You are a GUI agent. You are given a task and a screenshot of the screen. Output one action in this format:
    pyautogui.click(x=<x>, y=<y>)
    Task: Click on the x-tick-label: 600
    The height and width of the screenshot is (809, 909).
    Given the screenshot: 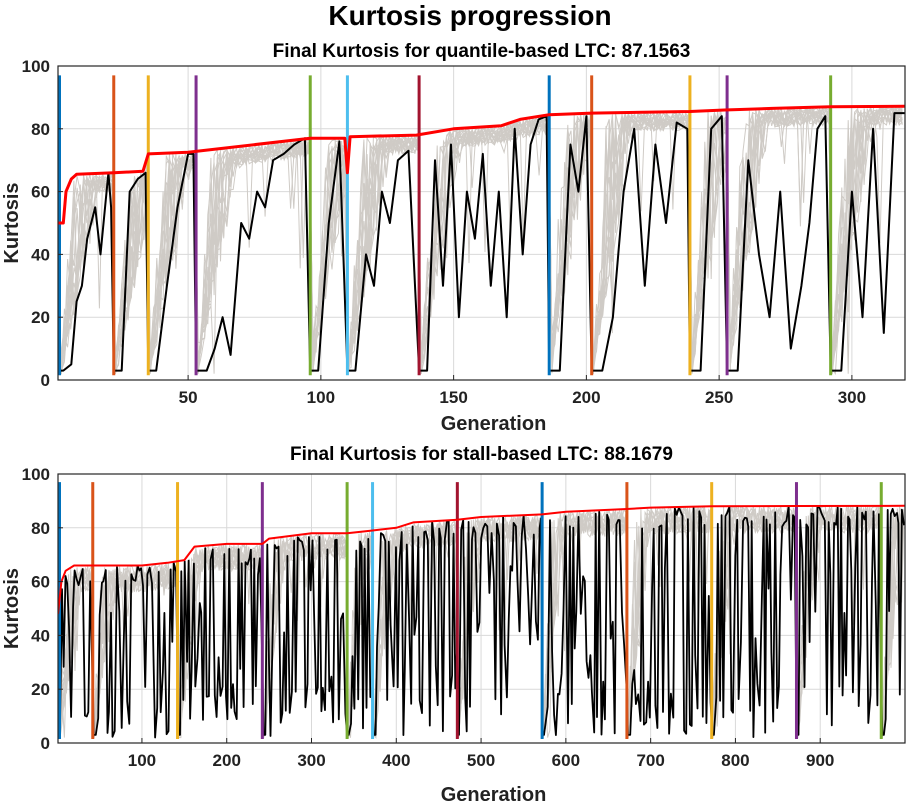 What is the action you would take?
    pyautogui.click(x=566, y=760)
    